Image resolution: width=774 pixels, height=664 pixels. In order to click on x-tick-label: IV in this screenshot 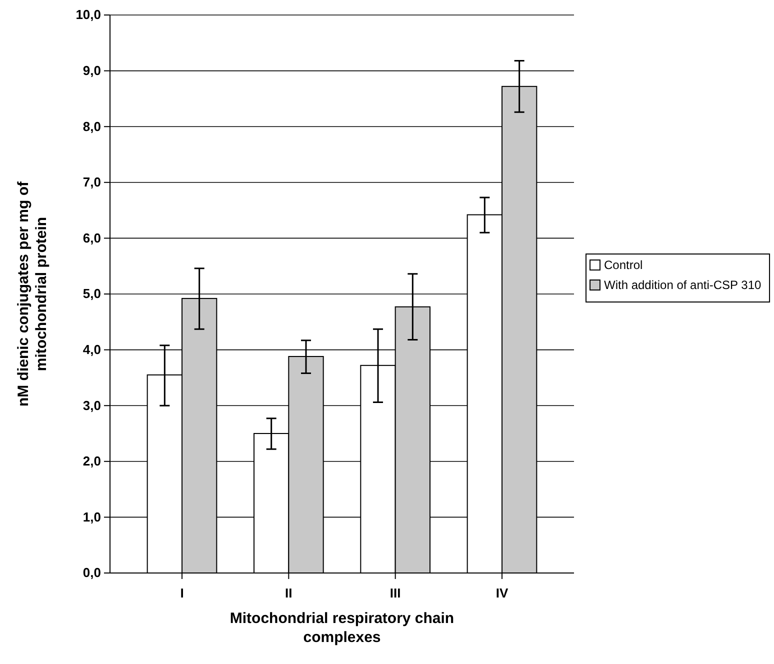, I will do `click(502, 593)`.